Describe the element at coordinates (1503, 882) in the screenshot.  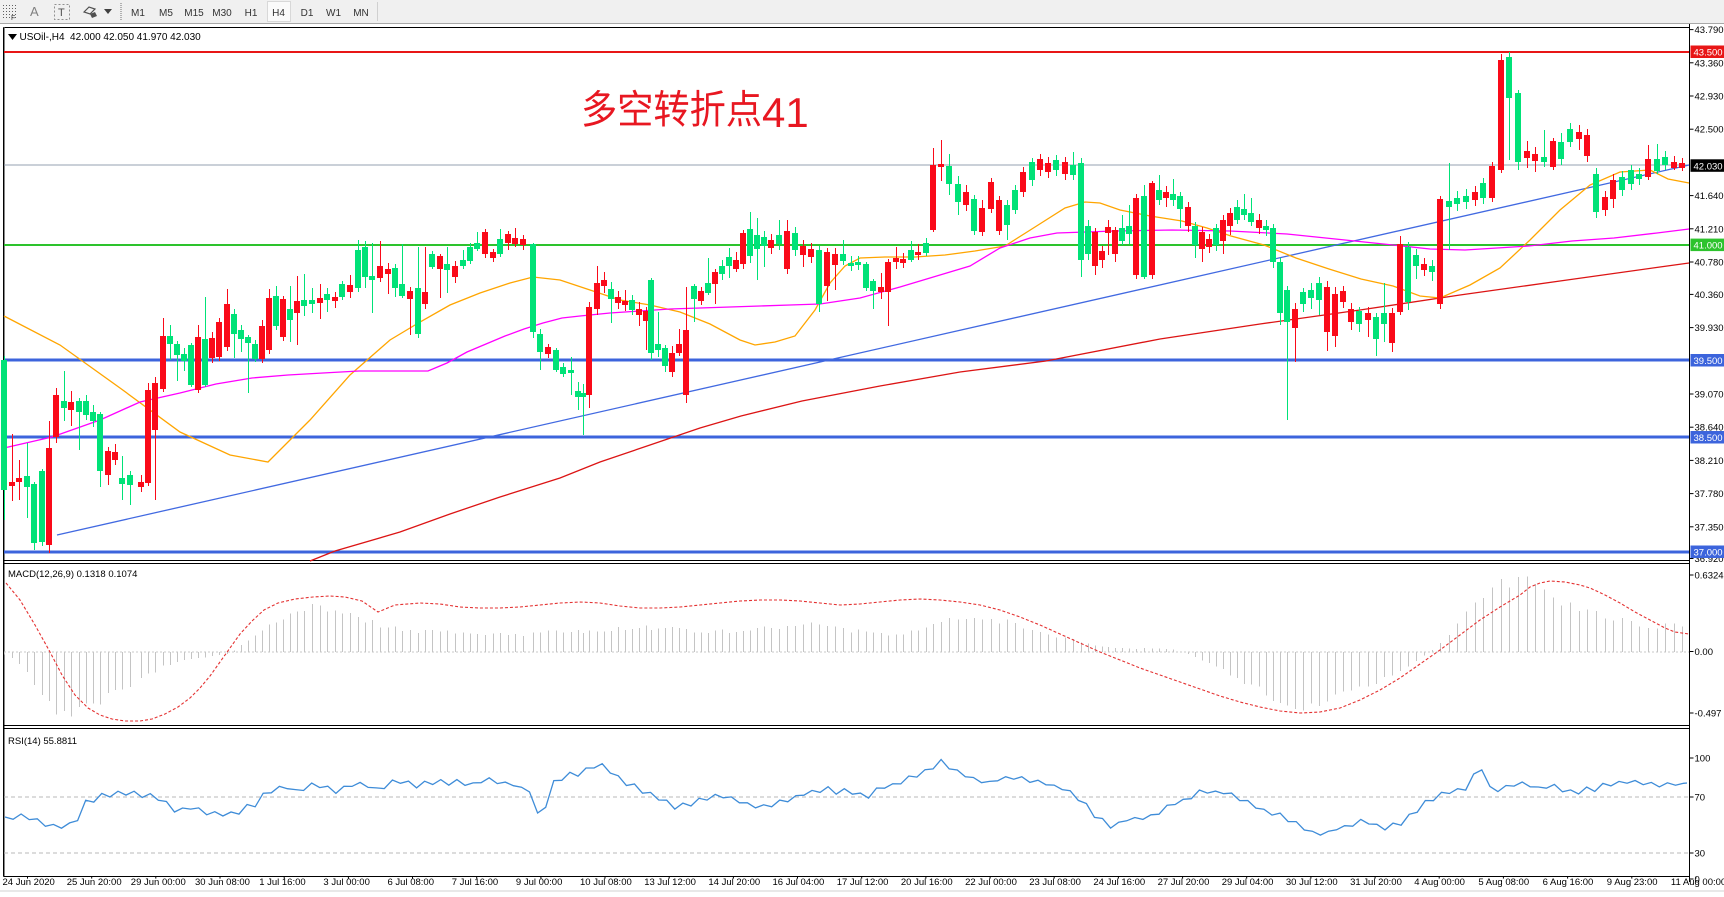
I see `svg-text: 5 Aug 08:00` at that location.